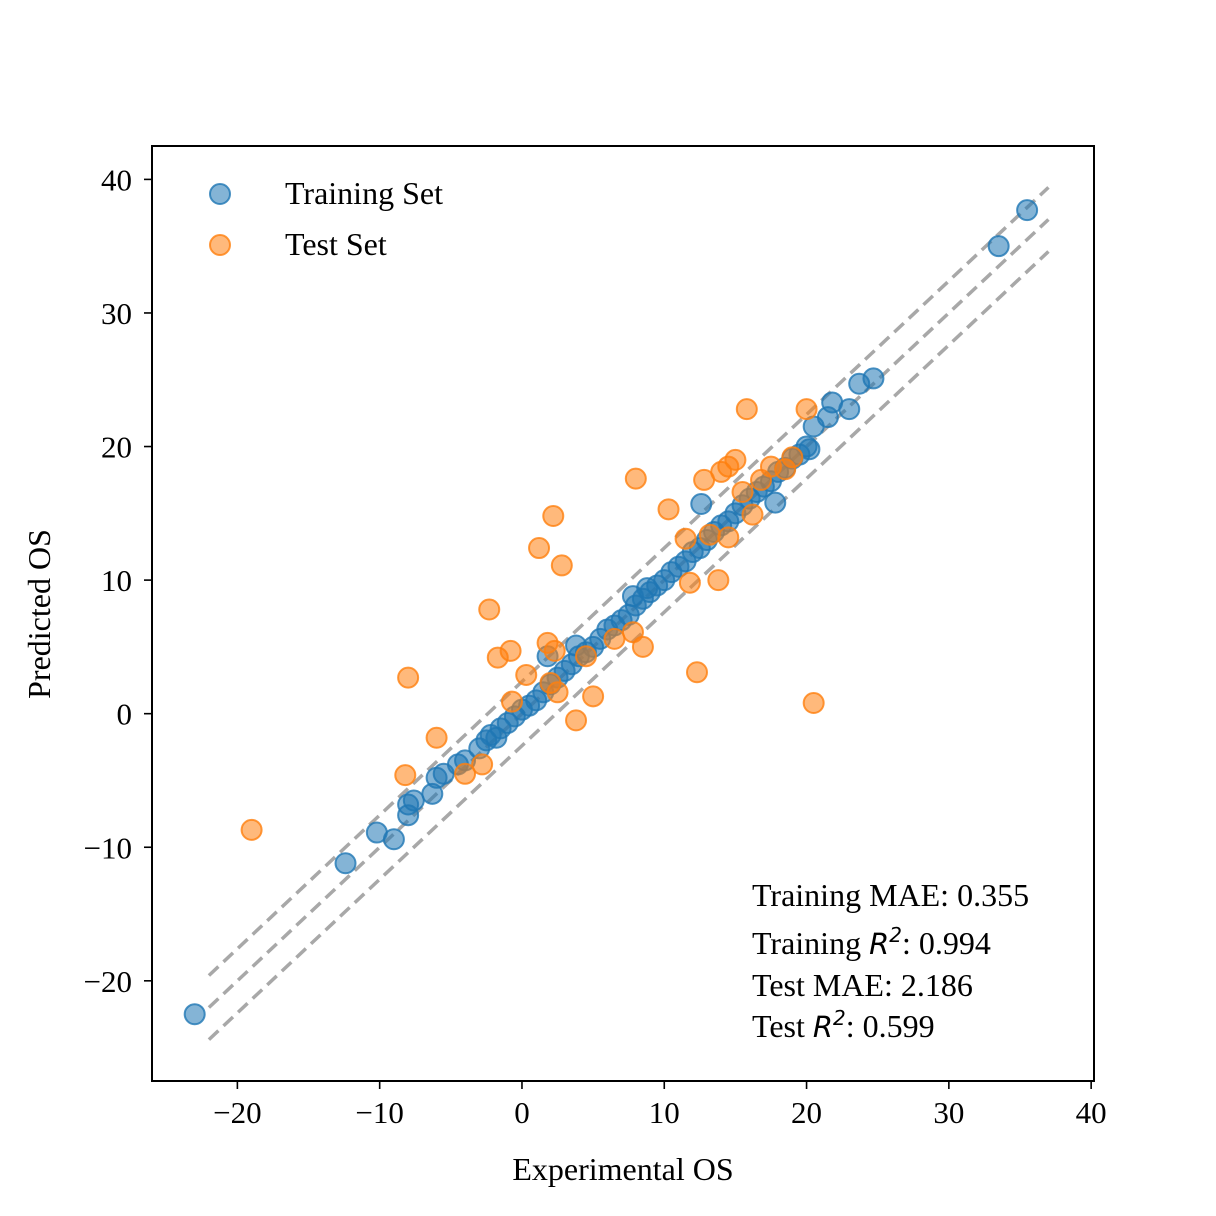 The height and width of the screenshot is (1216, 1216). I want to click on x-tick-label: −20, so click(237, 1112).